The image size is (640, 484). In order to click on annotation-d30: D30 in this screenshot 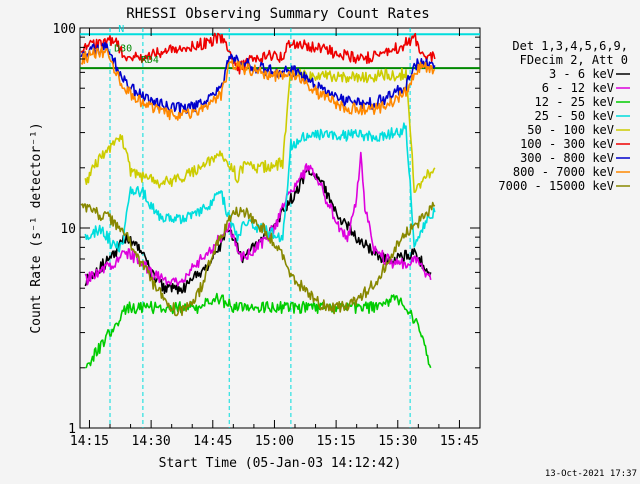, I will do `click(123, 48)`.